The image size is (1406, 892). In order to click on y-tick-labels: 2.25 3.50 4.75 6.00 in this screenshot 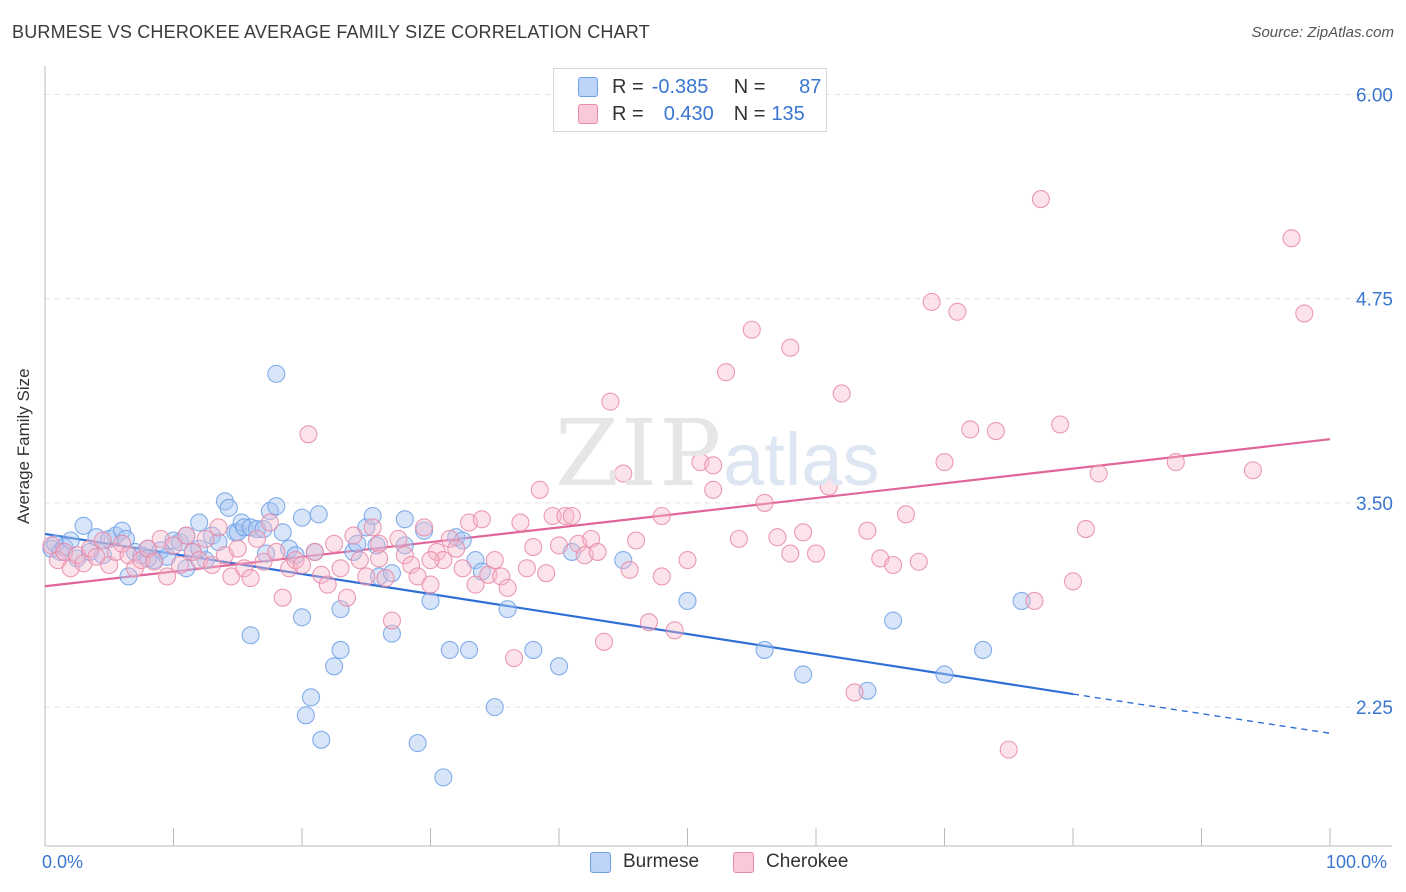, I will do `click(1374, 403)`.